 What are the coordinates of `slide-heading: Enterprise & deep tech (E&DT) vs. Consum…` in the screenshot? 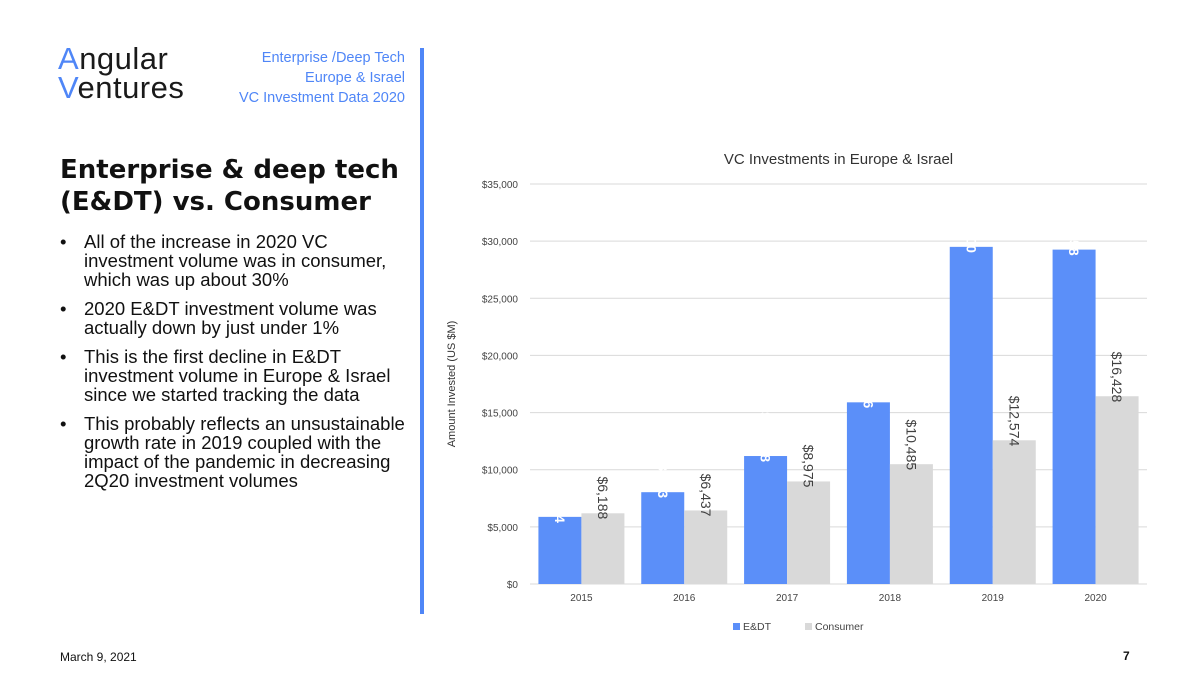 It's located at (235, 186).